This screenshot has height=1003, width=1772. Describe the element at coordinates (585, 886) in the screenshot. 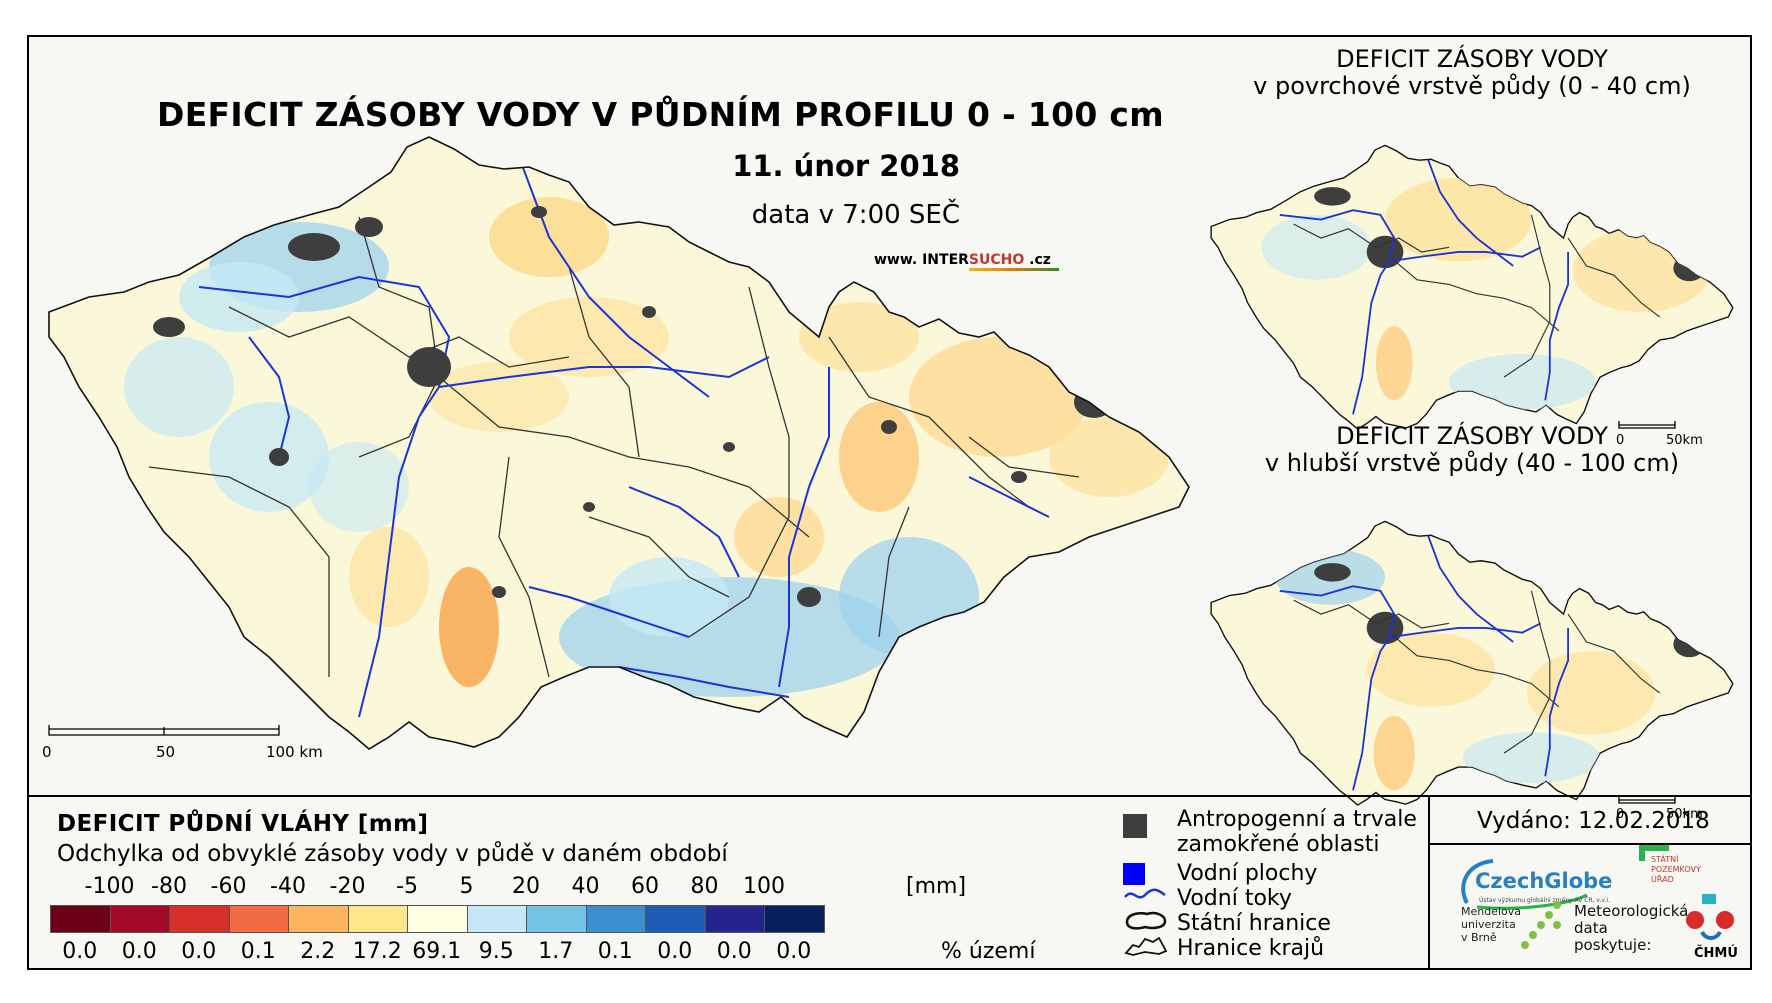

I see `legend-break-label: 40` at that location.